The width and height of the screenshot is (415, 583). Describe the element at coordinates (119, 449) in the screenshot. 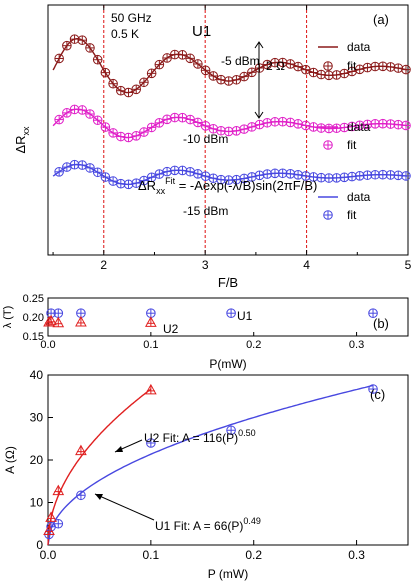

I see `u2-fit-arrowhead` at that location.